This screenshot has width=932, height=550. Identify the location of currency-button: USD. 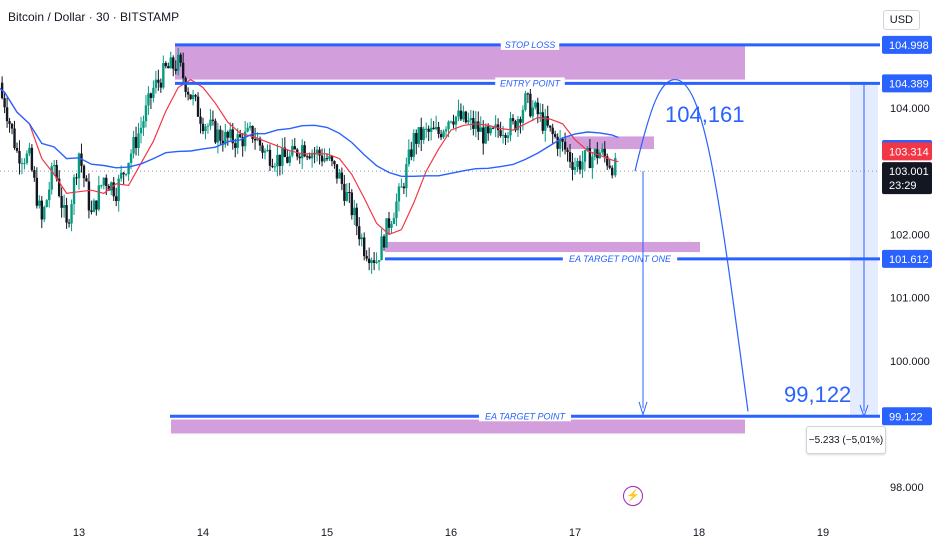
(901, 20).